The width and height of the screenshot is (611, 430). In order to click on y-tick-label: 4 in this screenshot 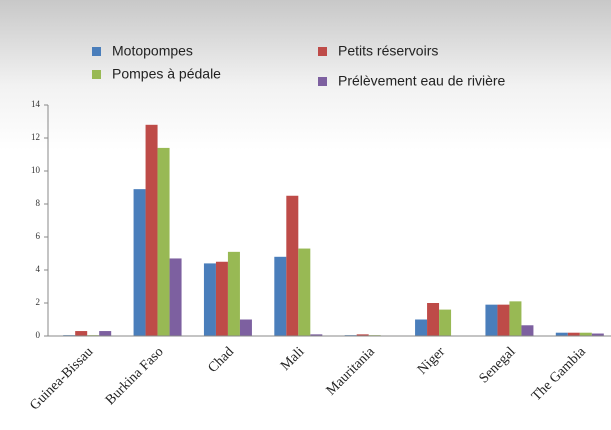, I will do `click(38, 269)`.